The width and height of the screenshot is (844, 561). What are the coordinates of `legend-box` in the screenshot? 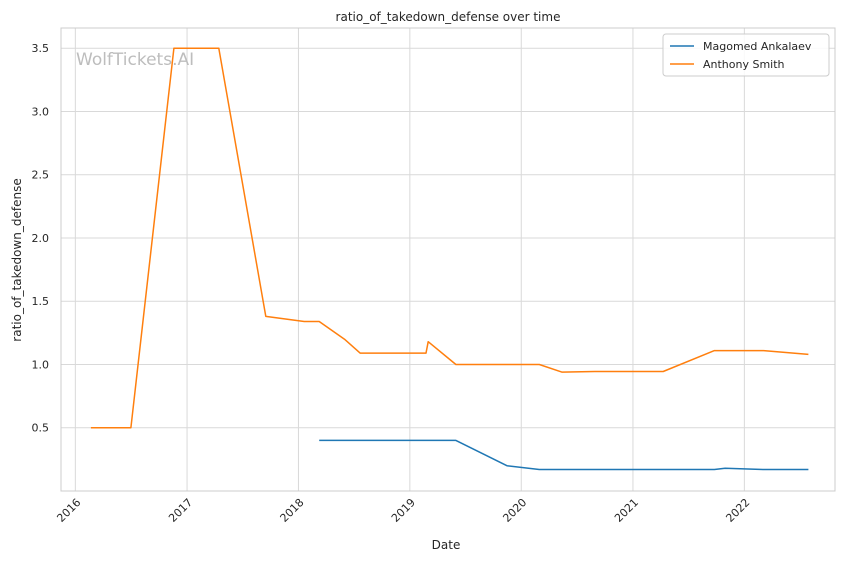 It's located at (746, 55).